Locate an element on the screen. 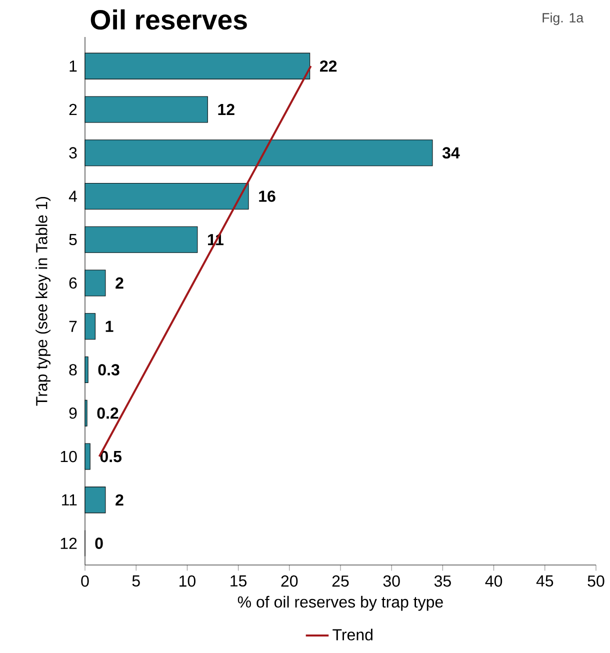 The image size is (610, 653). chart-title: Oil reserves is located at coordinates (168, 19).